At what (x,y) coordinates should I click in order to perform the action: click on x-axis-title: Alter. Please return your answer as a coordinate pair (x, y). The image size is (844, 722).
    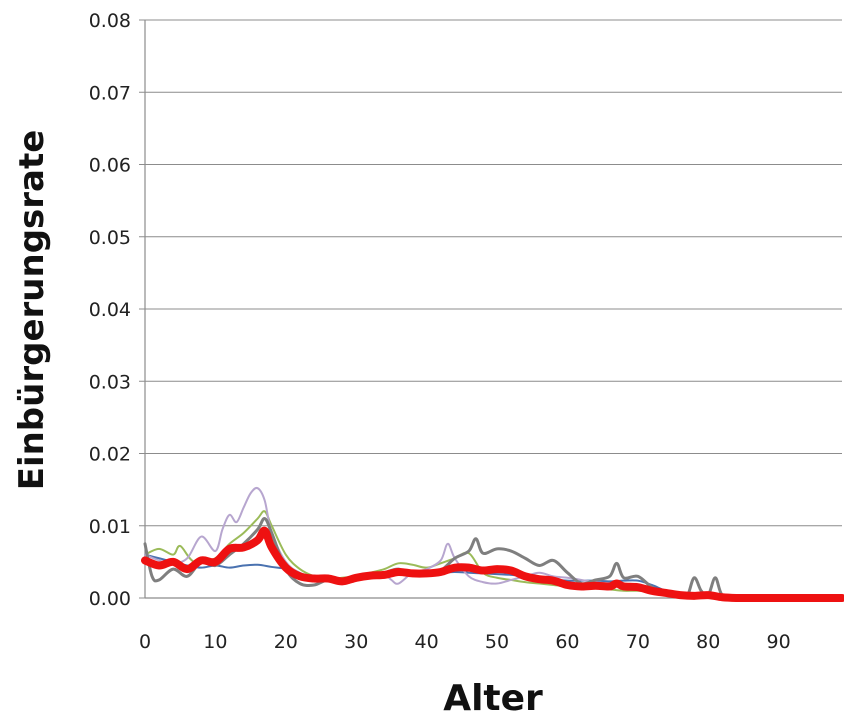
    Looking at the image, I should click on (493, 697).